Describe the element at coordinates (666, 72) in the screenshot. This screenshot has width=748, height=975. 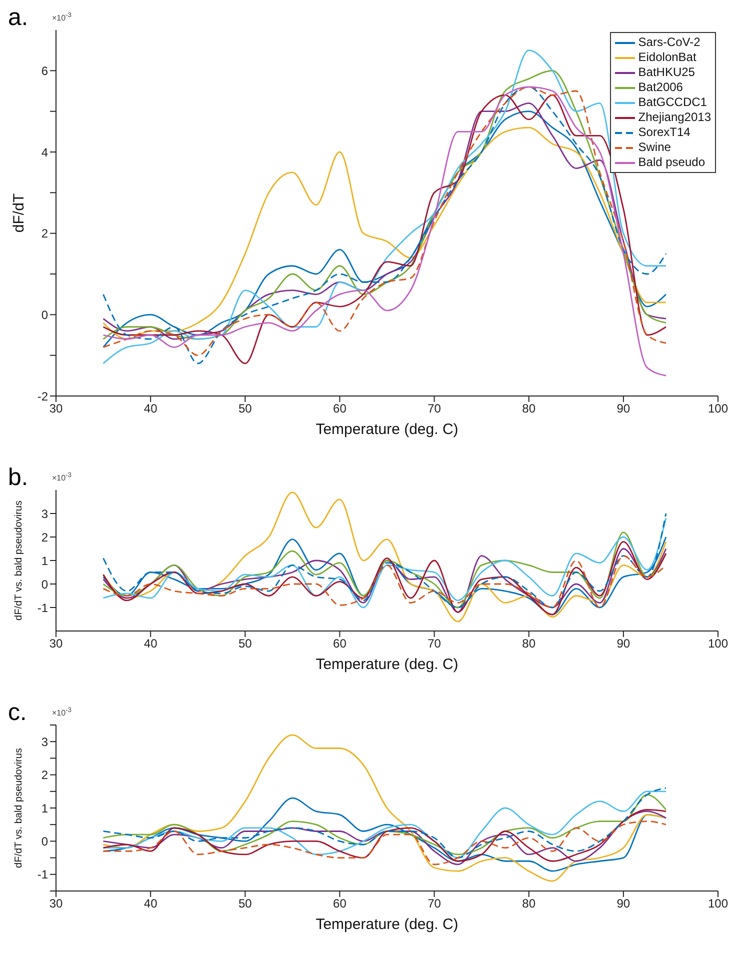
I see `legend-label: BatHKU25` at that location.